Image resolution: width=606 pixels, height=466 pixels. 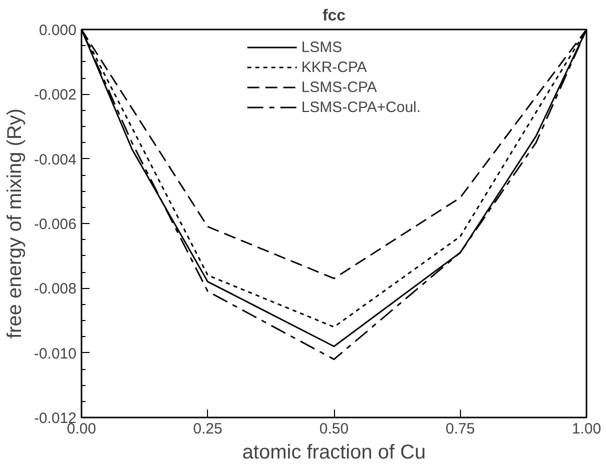 What do you see at coordinates (339, 87) in the screenshot?
I see `legend-label: LSMS-CPA` at bounding box center [339, 87].